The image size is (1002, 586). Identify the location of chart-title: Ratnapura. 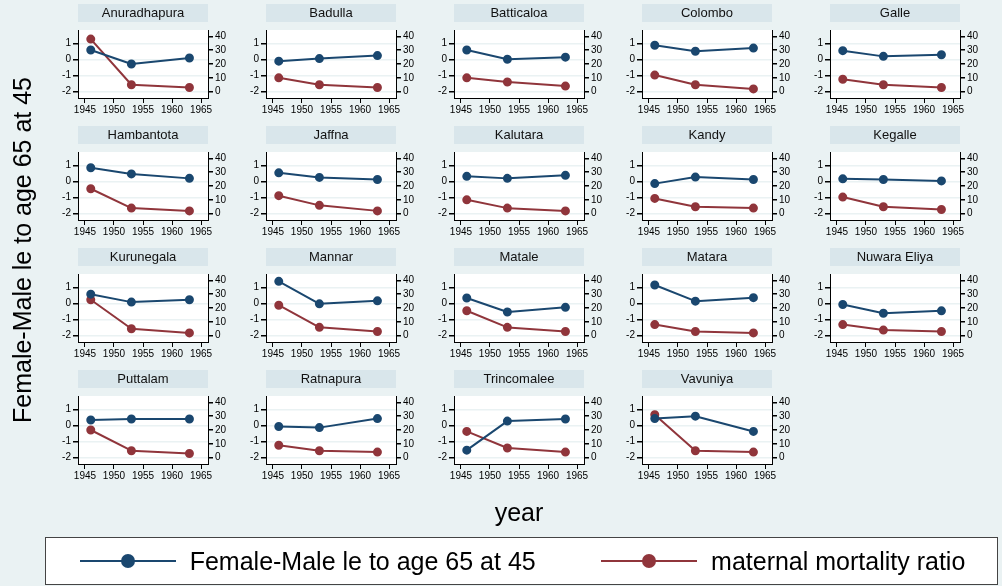
(331, 379).